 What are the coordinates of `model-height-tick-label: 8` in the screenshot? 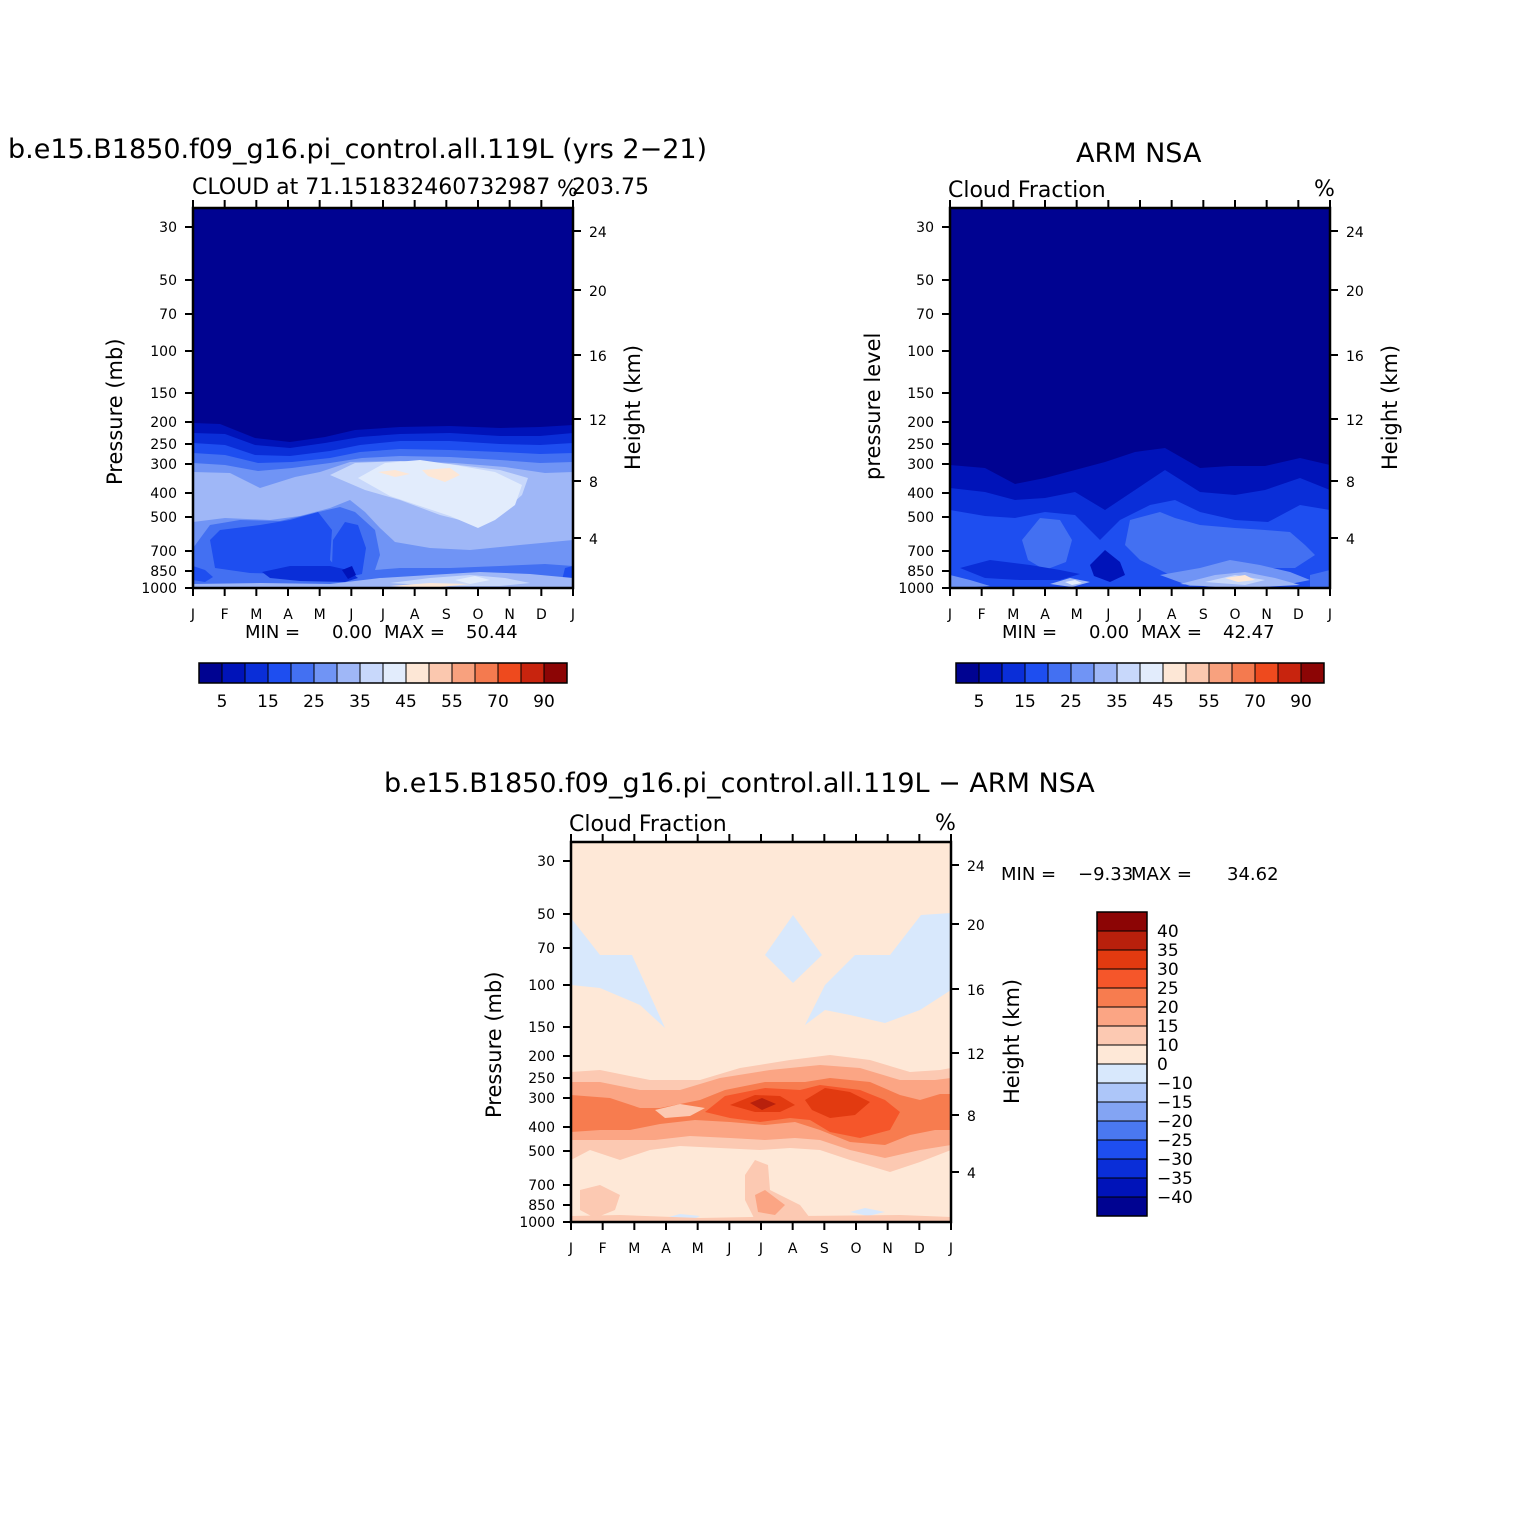 It's located at (593, 483).